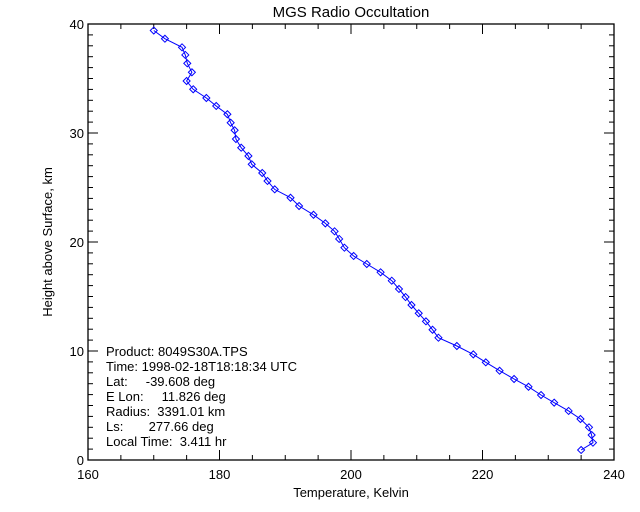 The width and height of the screenshot is (640, 512). I want to click on y-tick-label: 10, so click(77, 351).